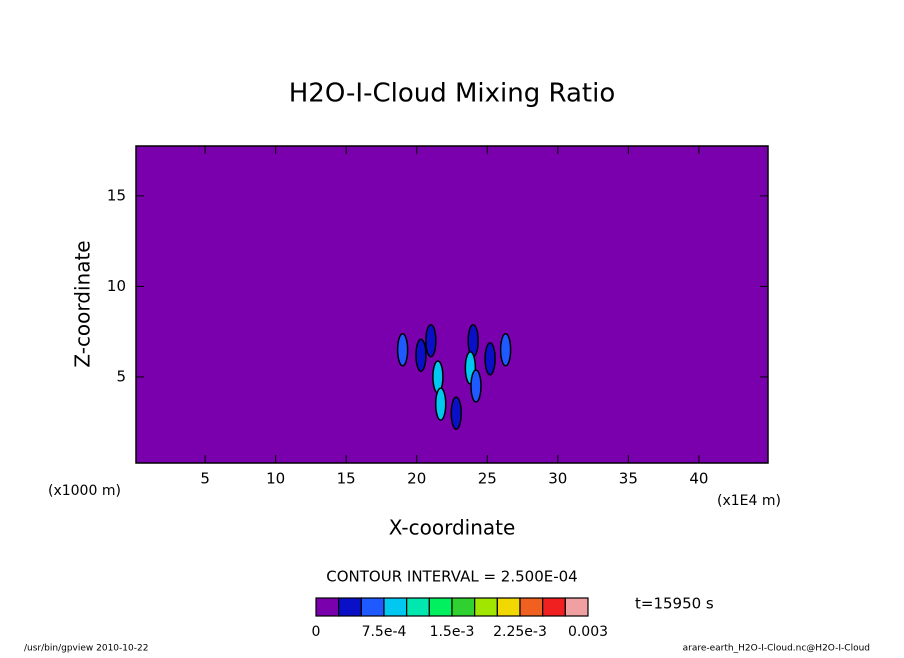 The height and width of the screenshot is (658, 904). Describe the element at coordinates (83, 303) in the screenshot. I see `y-axis-label: Z-coordinate` at that location.